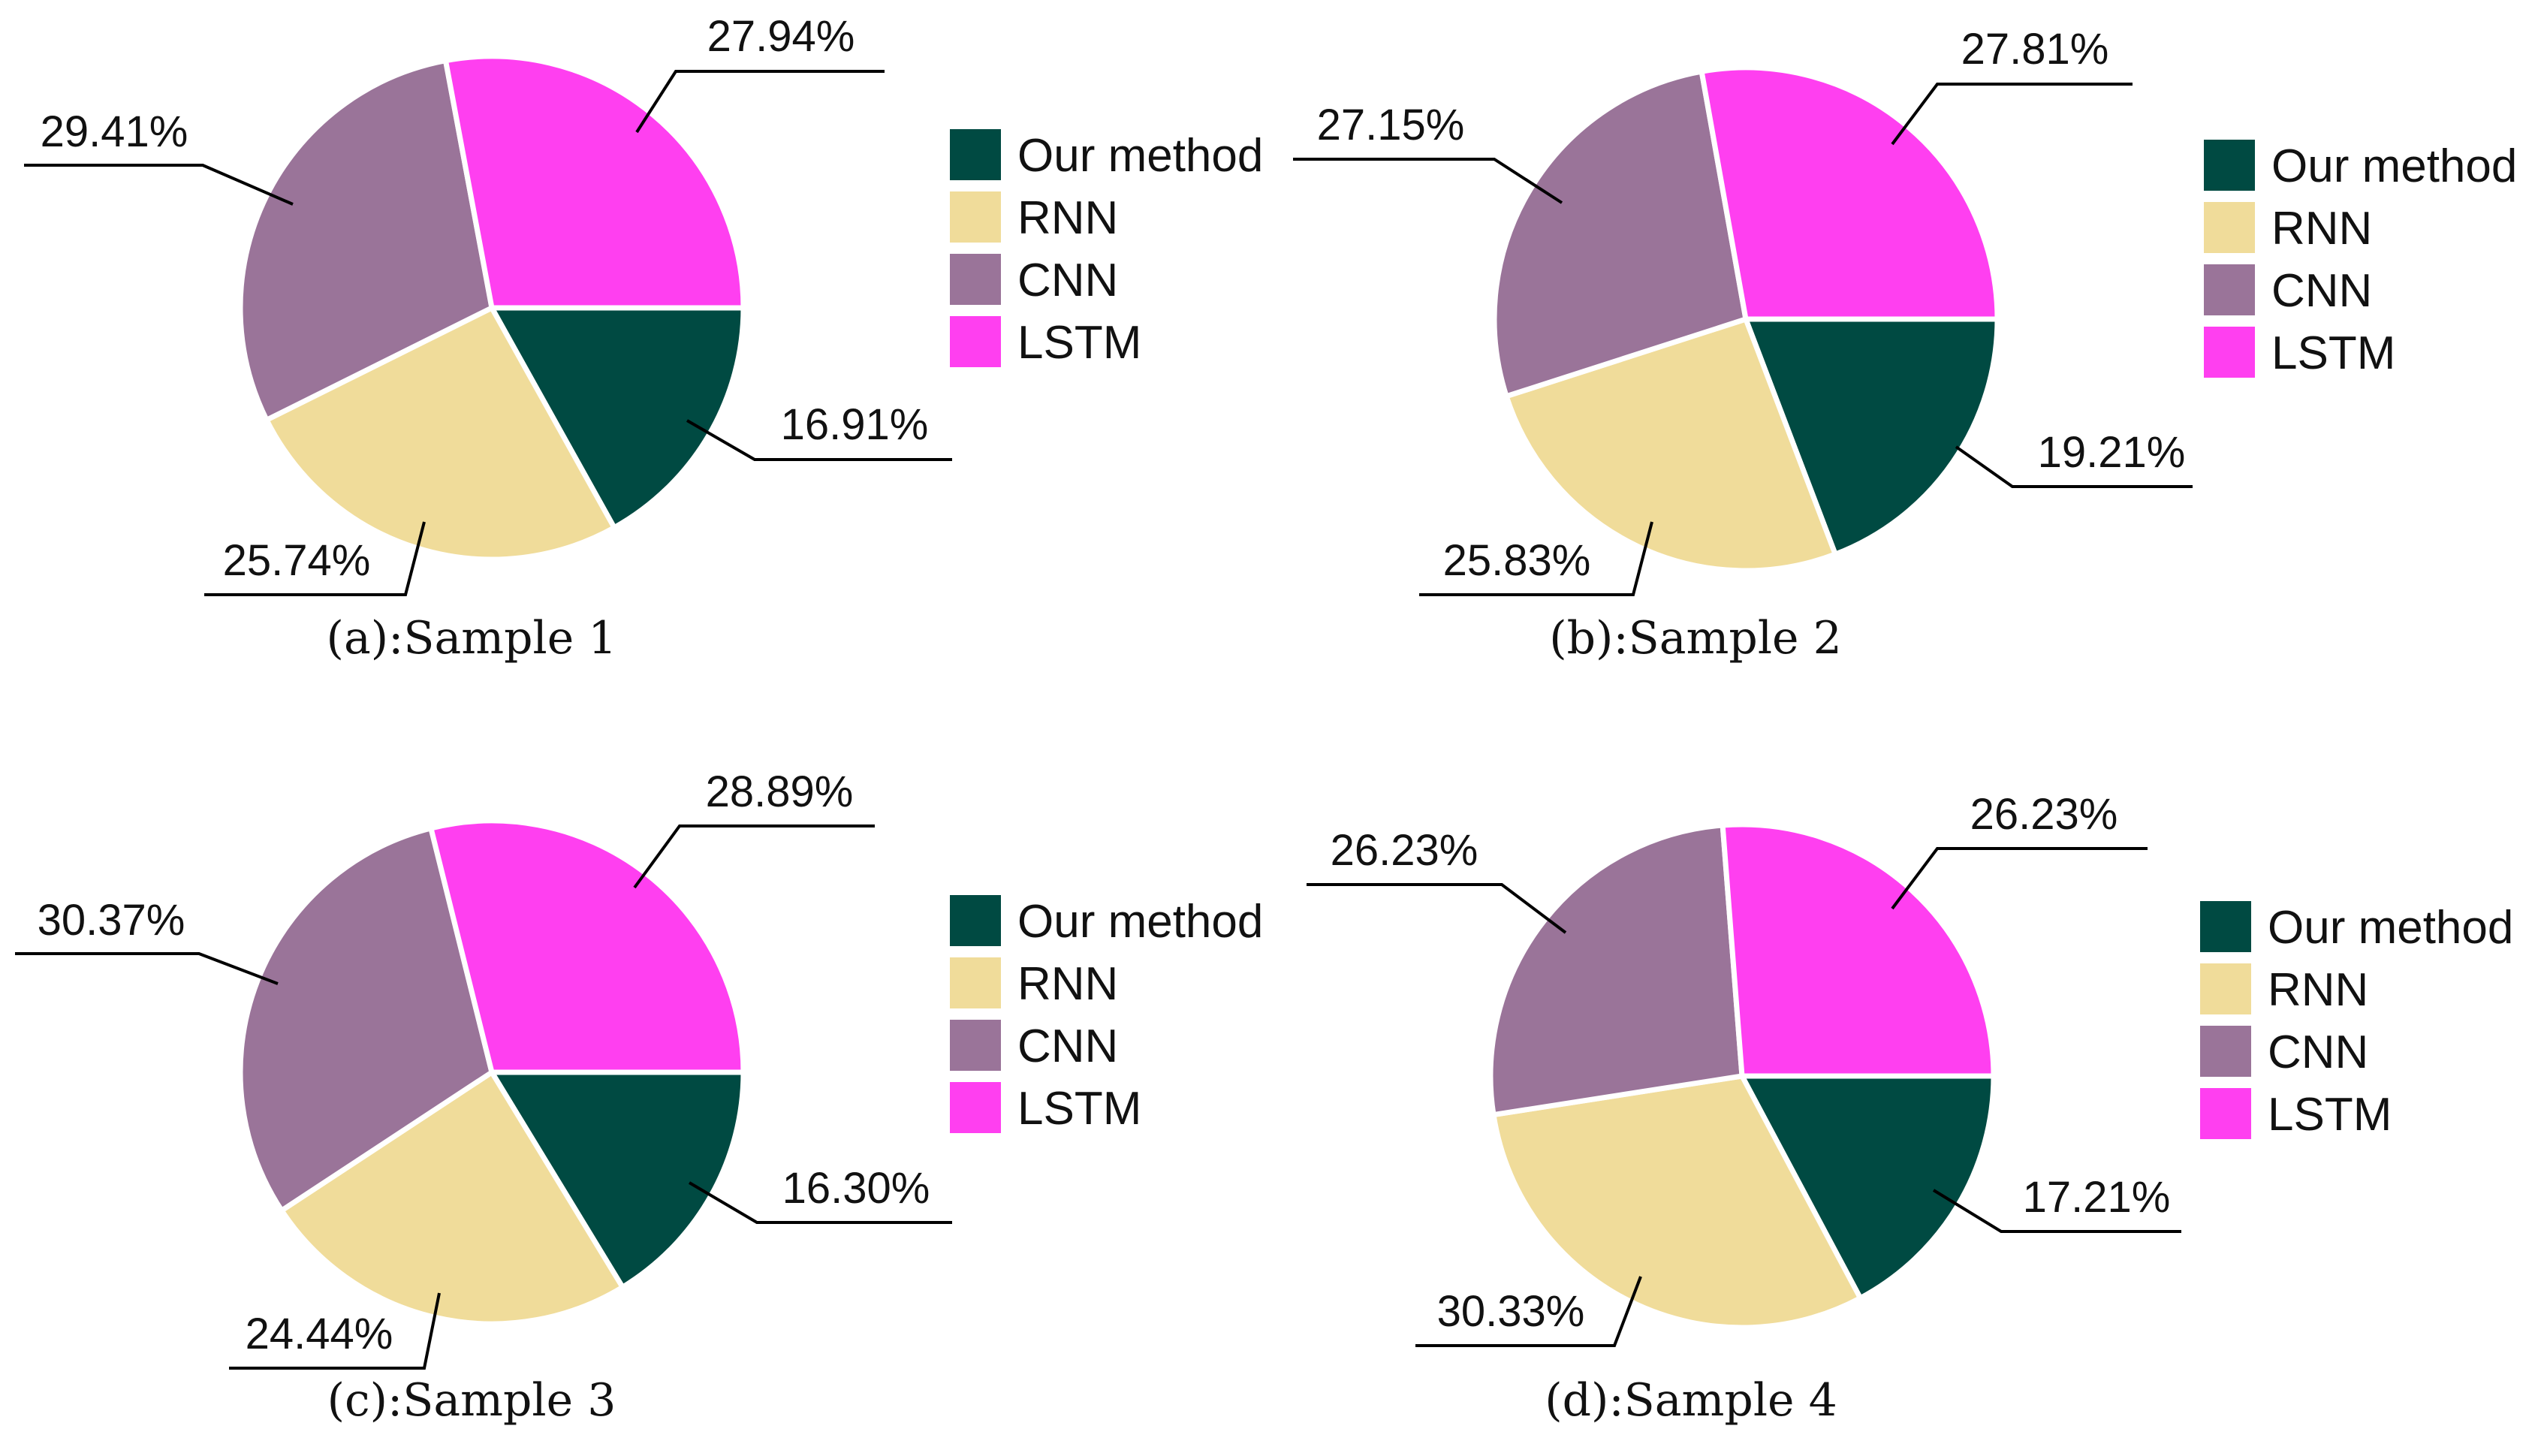 This screenshot has width=2541, height=1456. What do you see at coordinates (1691, 1400) in the screenshot?
I see `chart-caption: (d):Sample 4` at bounding box center [1691, 1400].